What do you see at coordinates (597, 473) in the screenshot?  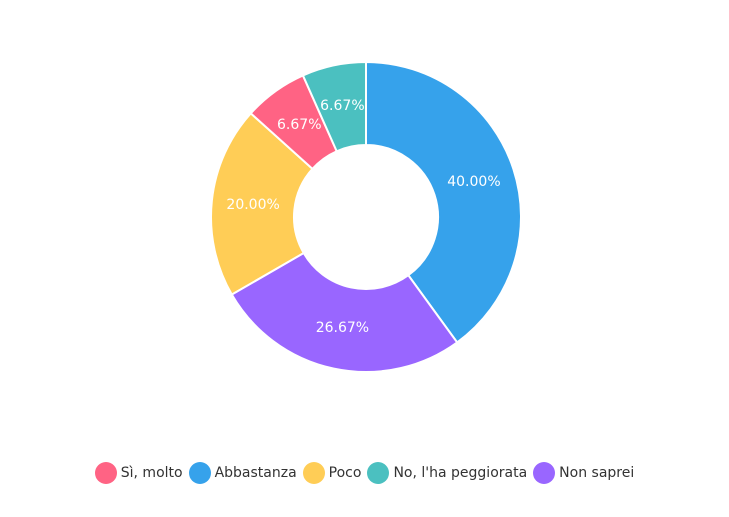 I see `legend-label: Non saprei` at bounding box center [597, 473].